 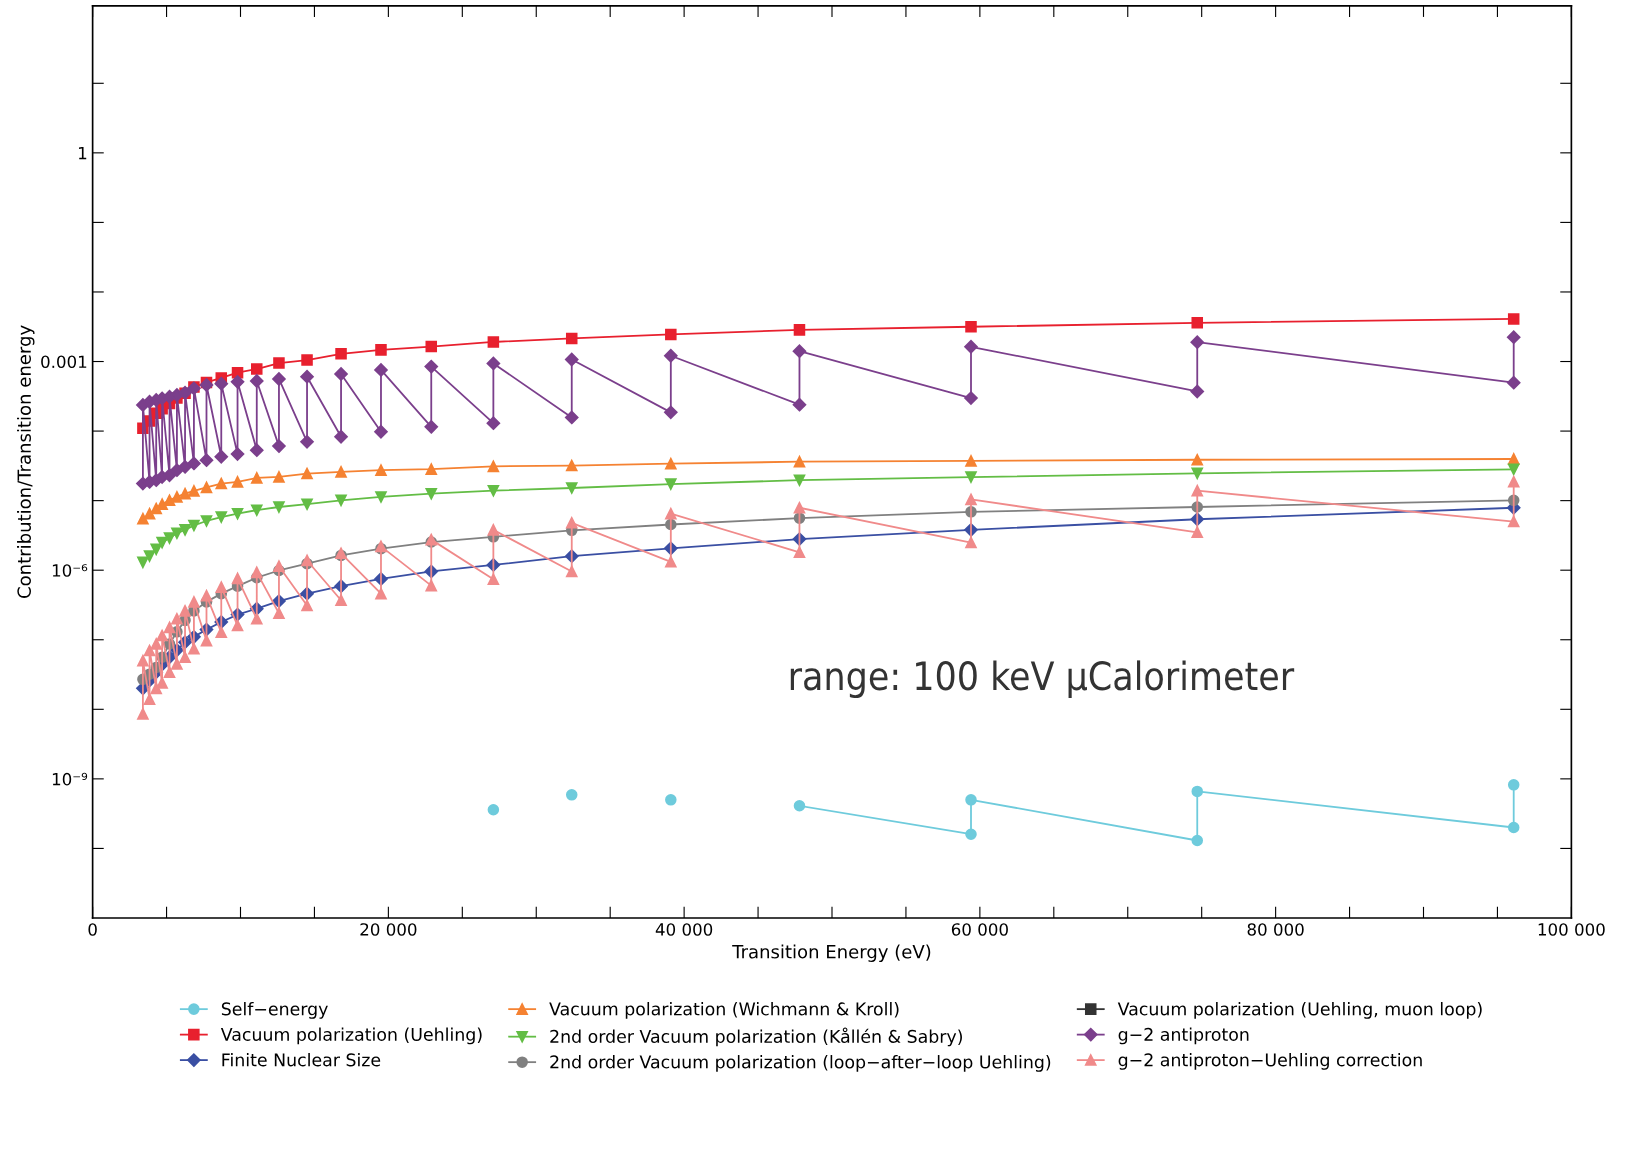 I want to click on legend-label: g−2 antiproton, so click(x=1183, y=1036).